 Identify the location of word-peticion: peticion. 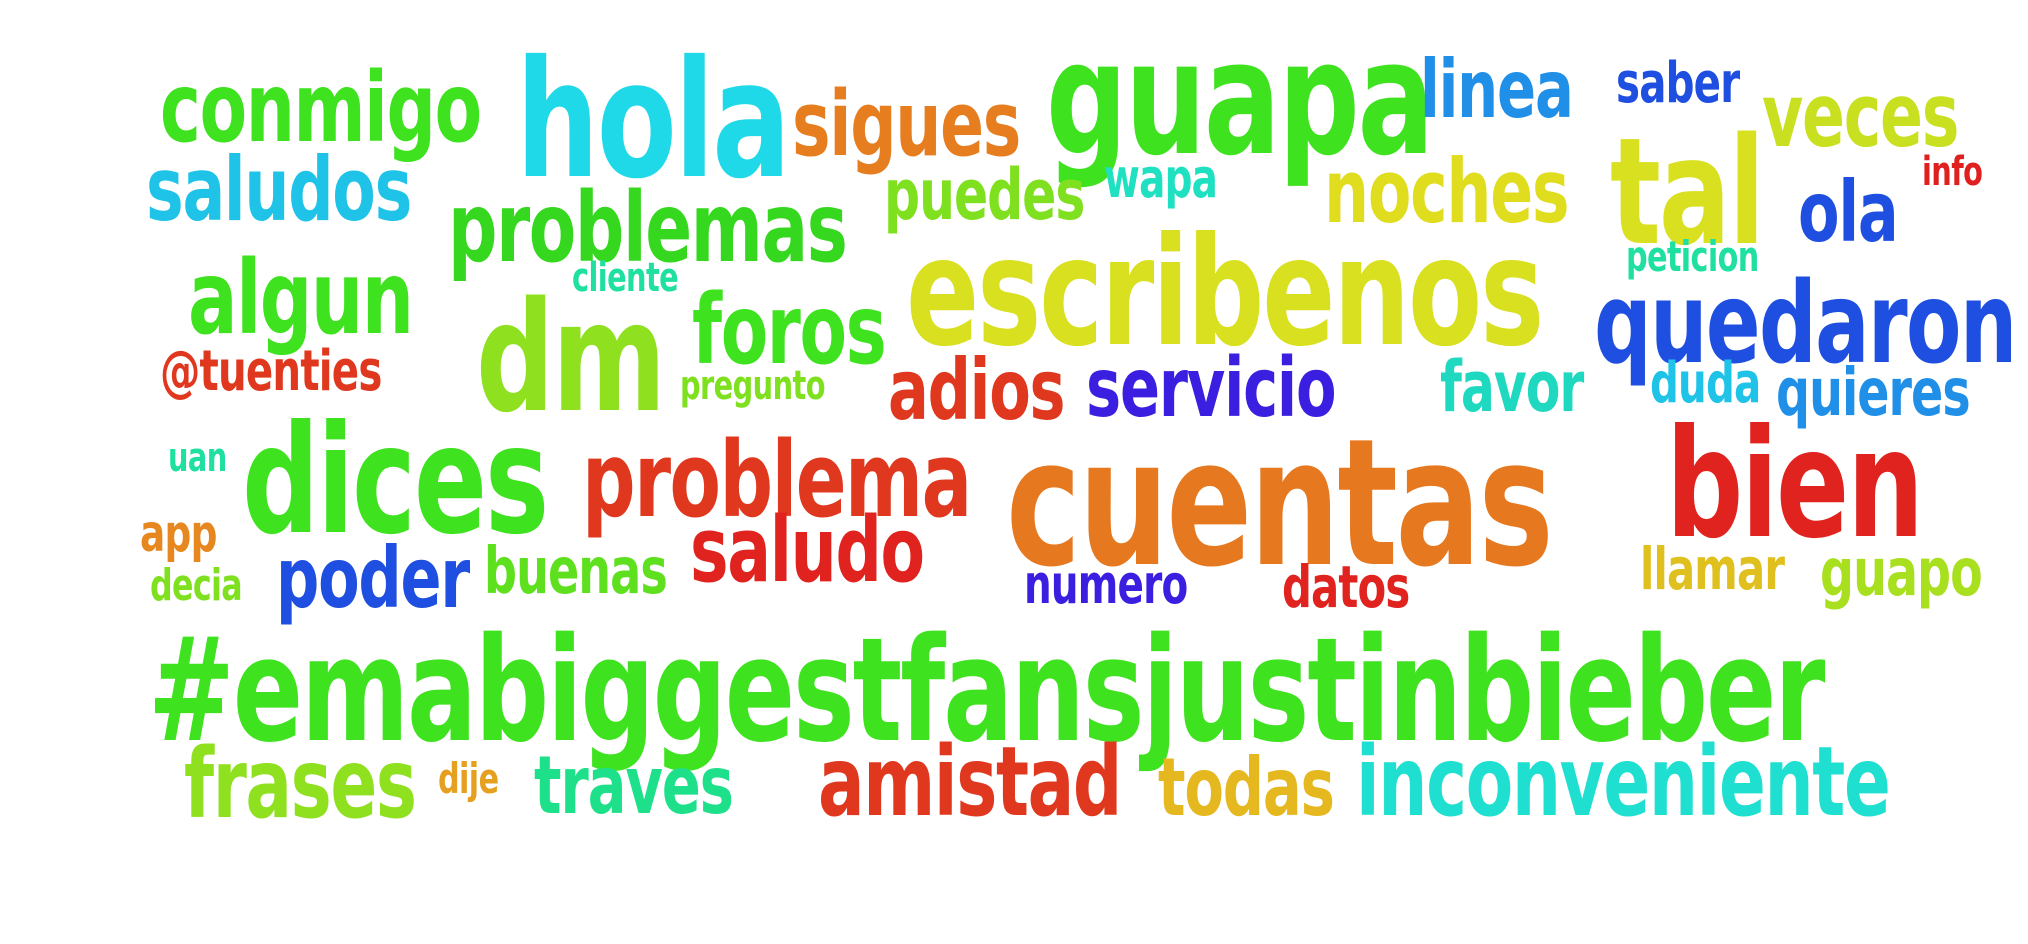
(1692, 256).